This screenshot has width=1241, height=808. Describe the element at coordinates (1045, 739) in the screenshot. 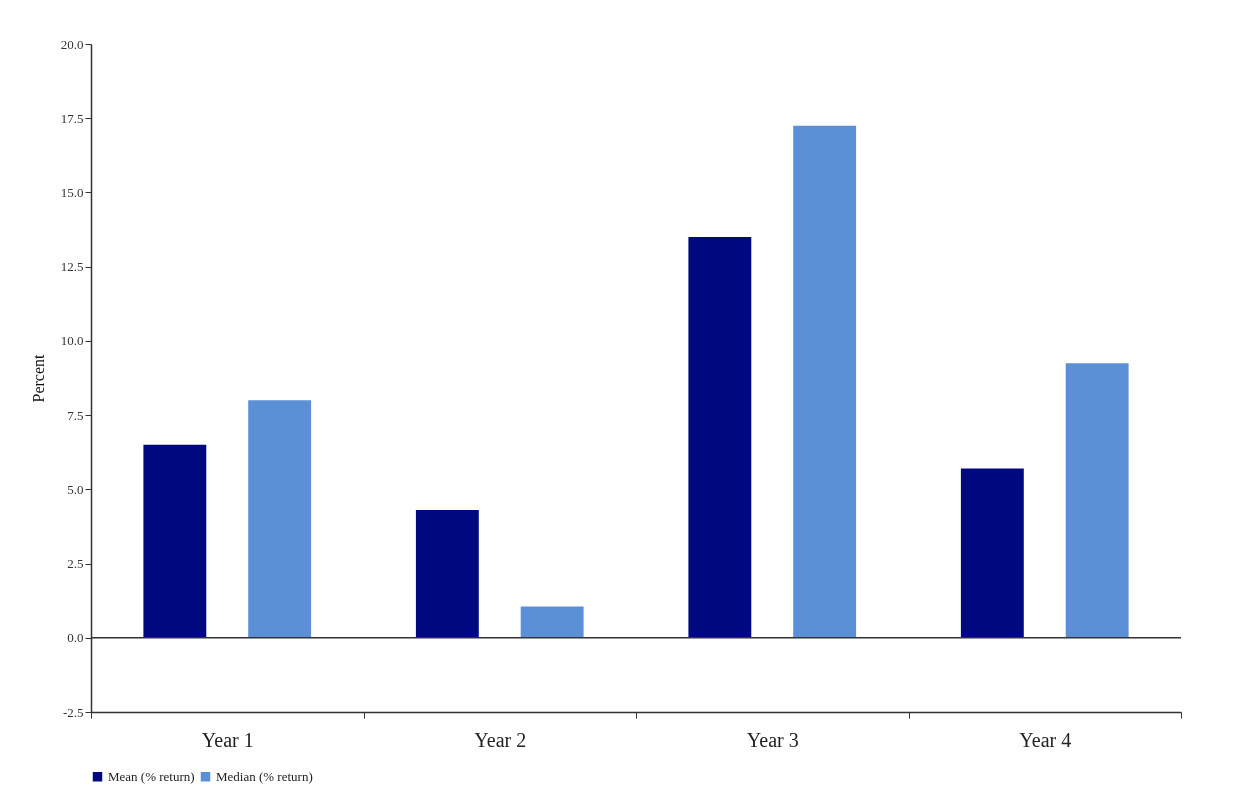

I see `x-tick-label: Year 4` at that location.